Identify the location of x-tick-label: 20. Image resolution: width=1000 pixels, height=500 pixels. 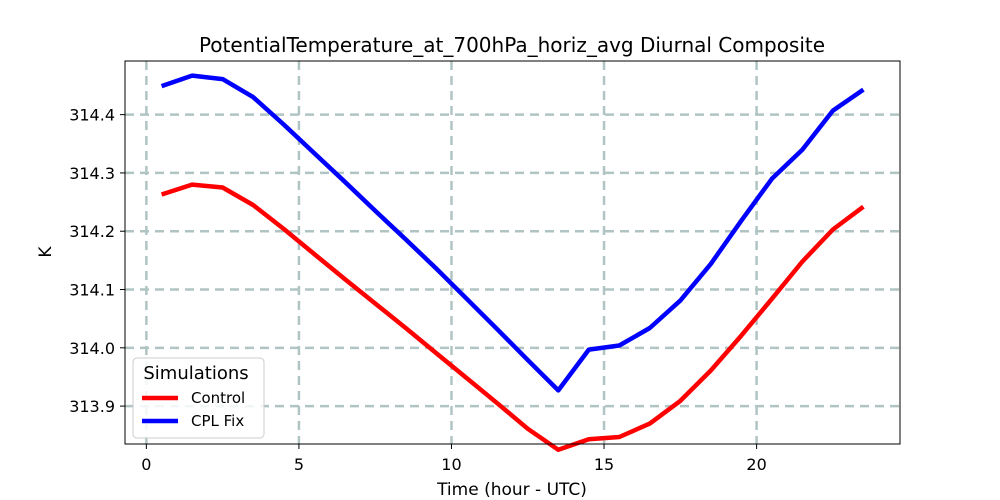
(756, 464).